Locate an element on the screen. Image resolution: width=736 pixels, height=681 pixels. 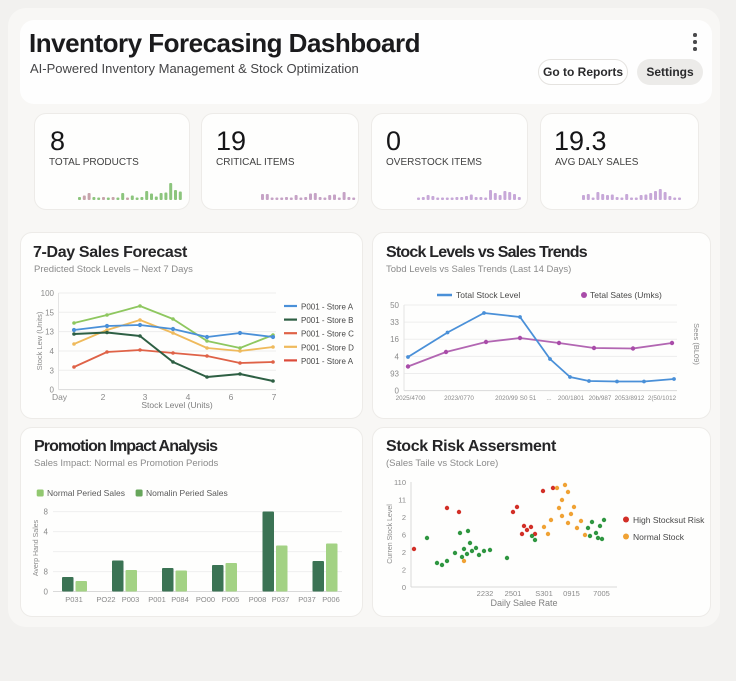
svg-text: 7005 is located at coordinates (601, 593).